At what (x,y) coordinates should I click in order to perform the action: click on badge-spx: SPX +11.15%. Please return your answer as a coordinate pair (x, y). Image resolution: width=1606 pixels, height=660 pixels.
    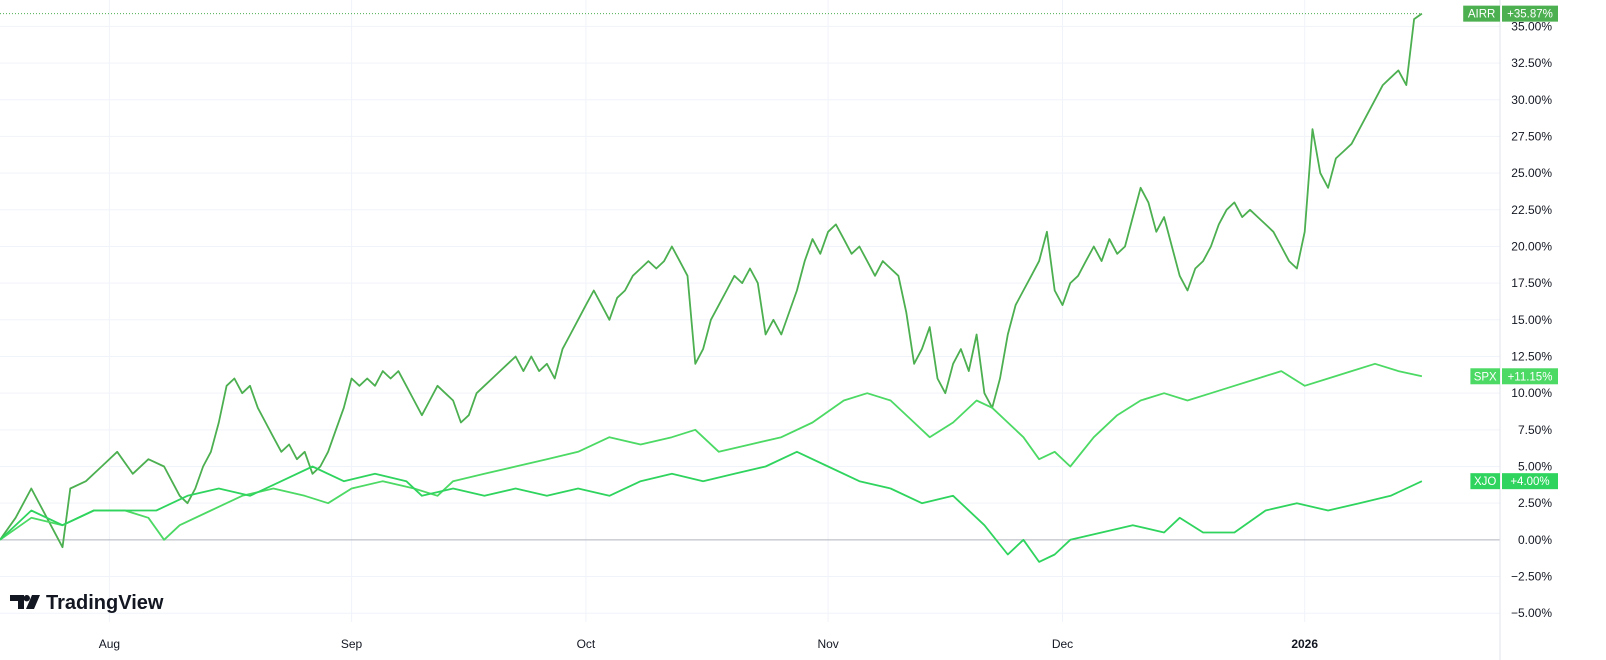
    Looking at the image, I should click on (1514, 376).